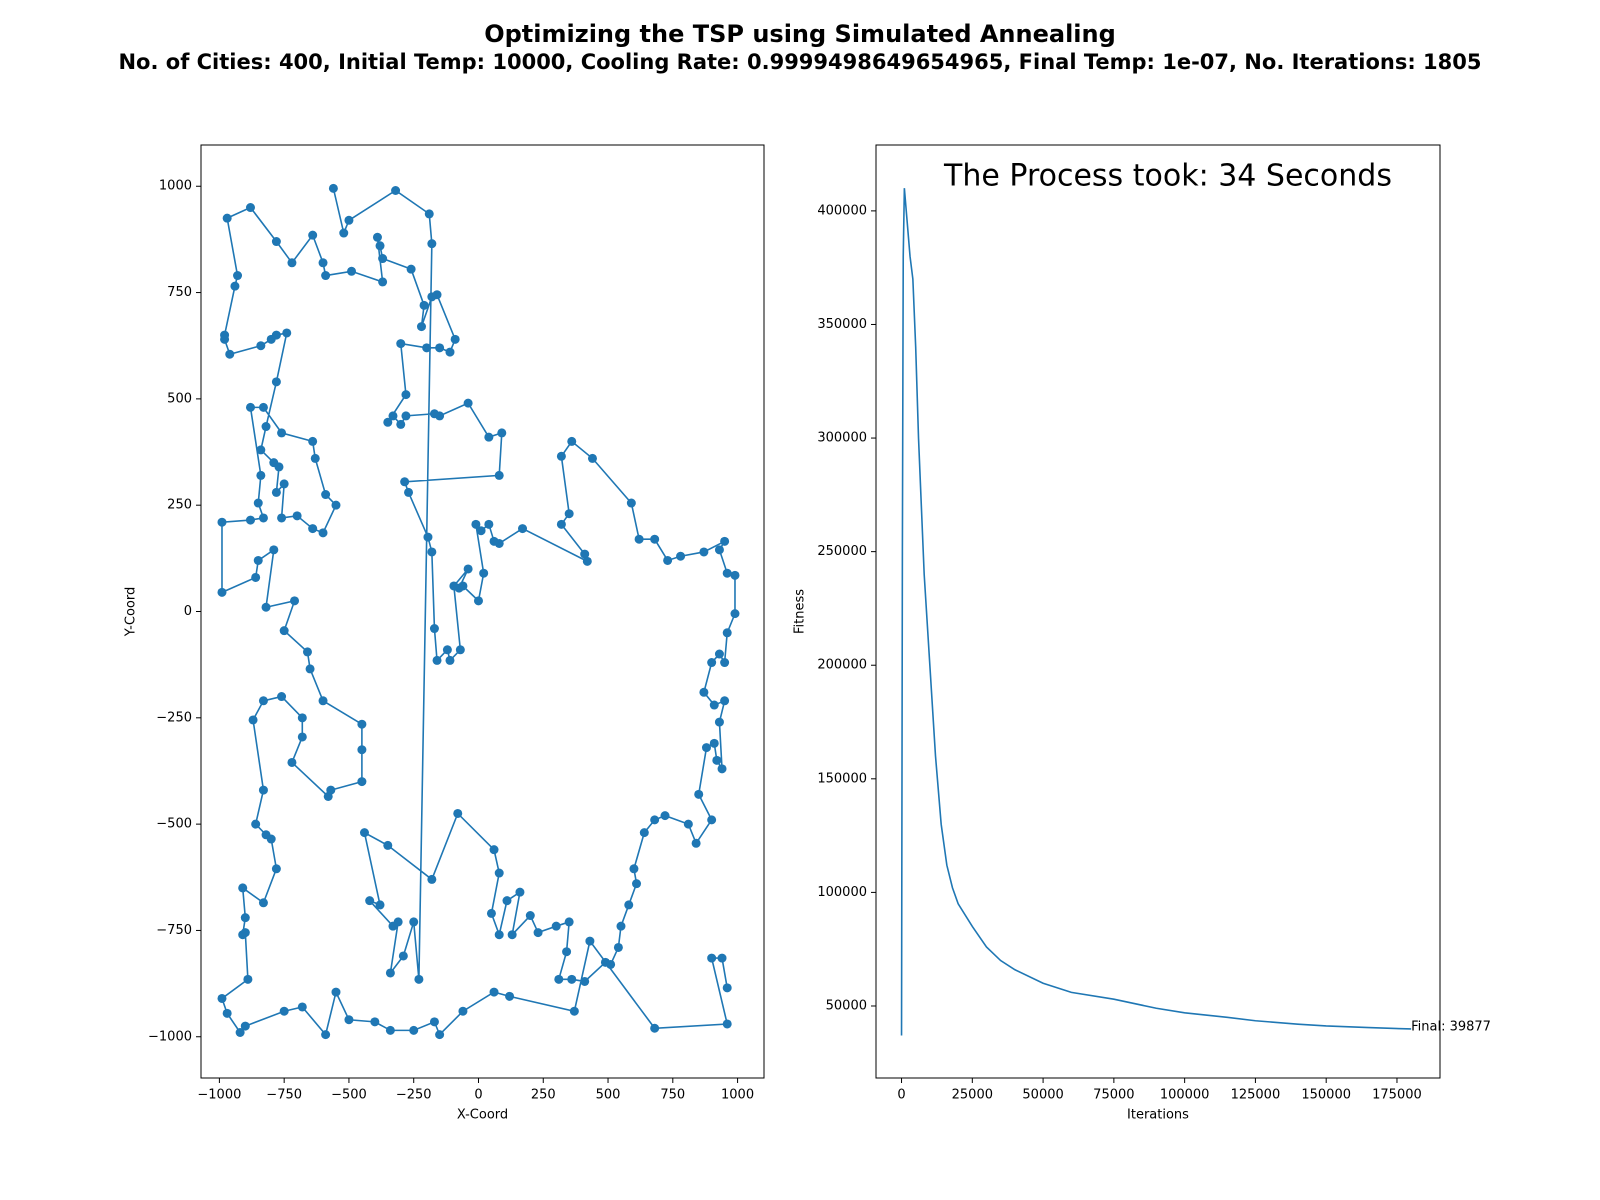 The width and height of the screenshot is (1600, 1200). What do you see at coordinates (131, 612) in the screenshot?
I see `y-axis-label: Y-Coord` at bounding box center [131, 612].